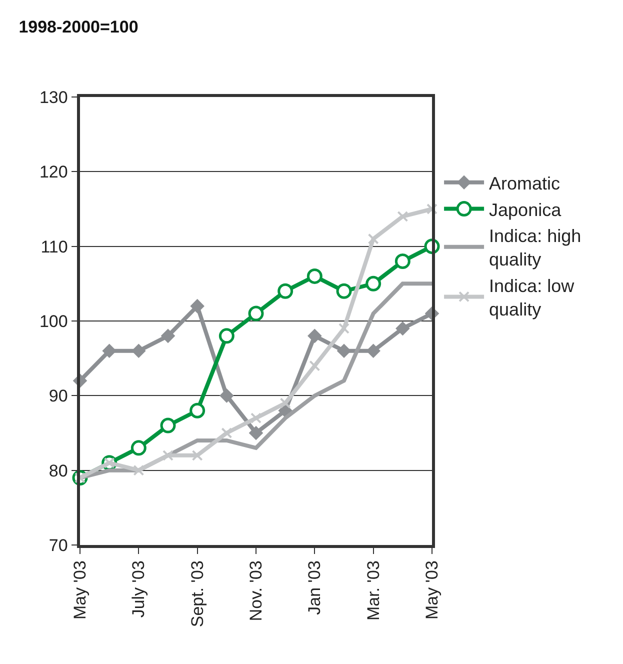 The image size is (623, 664). What do you see at coordinates (53, 97) in the screenshot?
I see `y-tick-label: 130` at bounding box center [53, 97].